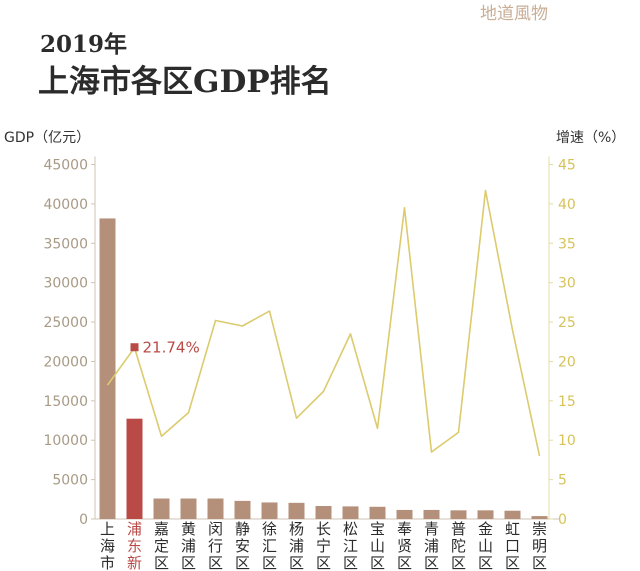 This screenshot has width=640, height=571. What do you see at coordinates (323, 545) in the screenshot?
I see `category-label-长宁区: 长宁区` at bounding box center [323, 545].